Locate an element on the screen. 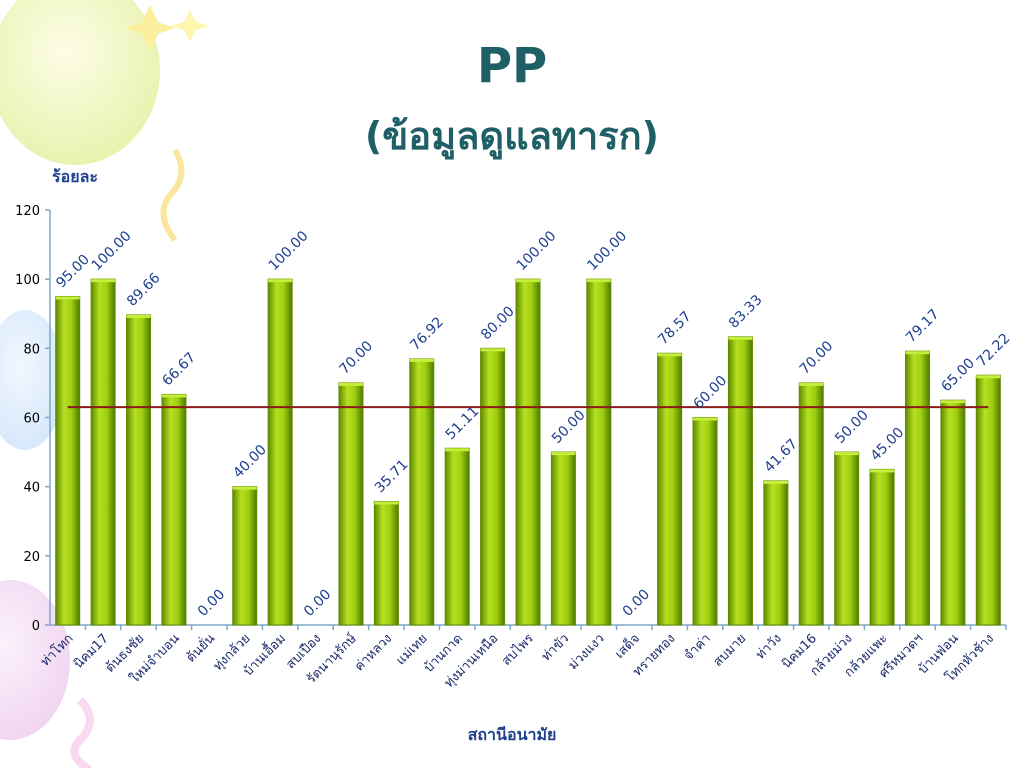 This screenshot has width=1024, height=768. category-label: สบไพร is located at coordinates (517, 650).